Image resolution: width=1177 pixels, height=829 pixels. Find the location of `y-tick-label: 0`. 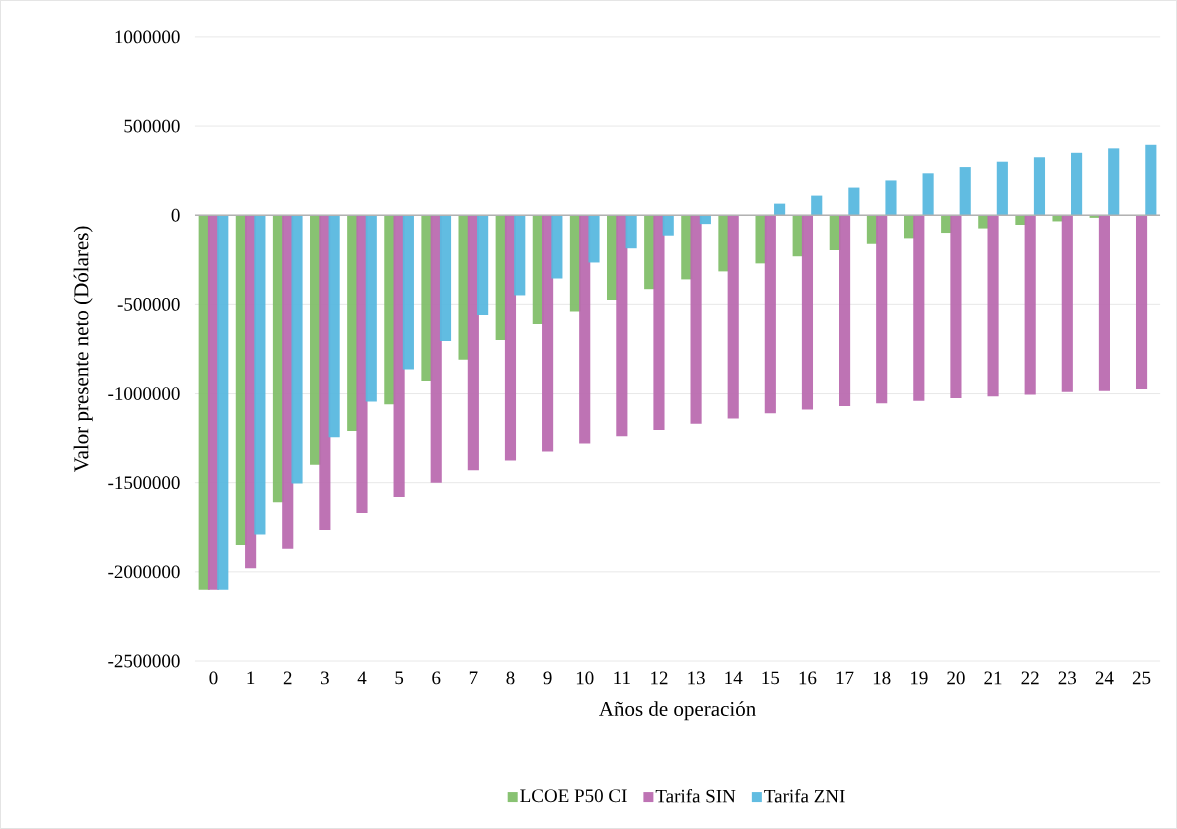

y-tick-label: 0 is located at coordinates (175, 215).